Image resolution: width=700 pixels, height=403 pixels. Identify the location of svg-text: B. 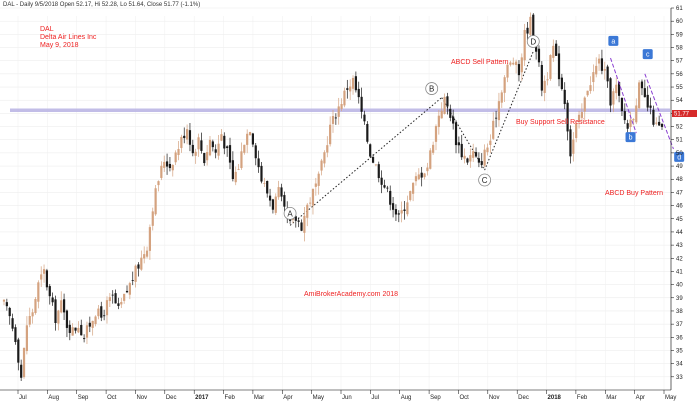
(431, 89).